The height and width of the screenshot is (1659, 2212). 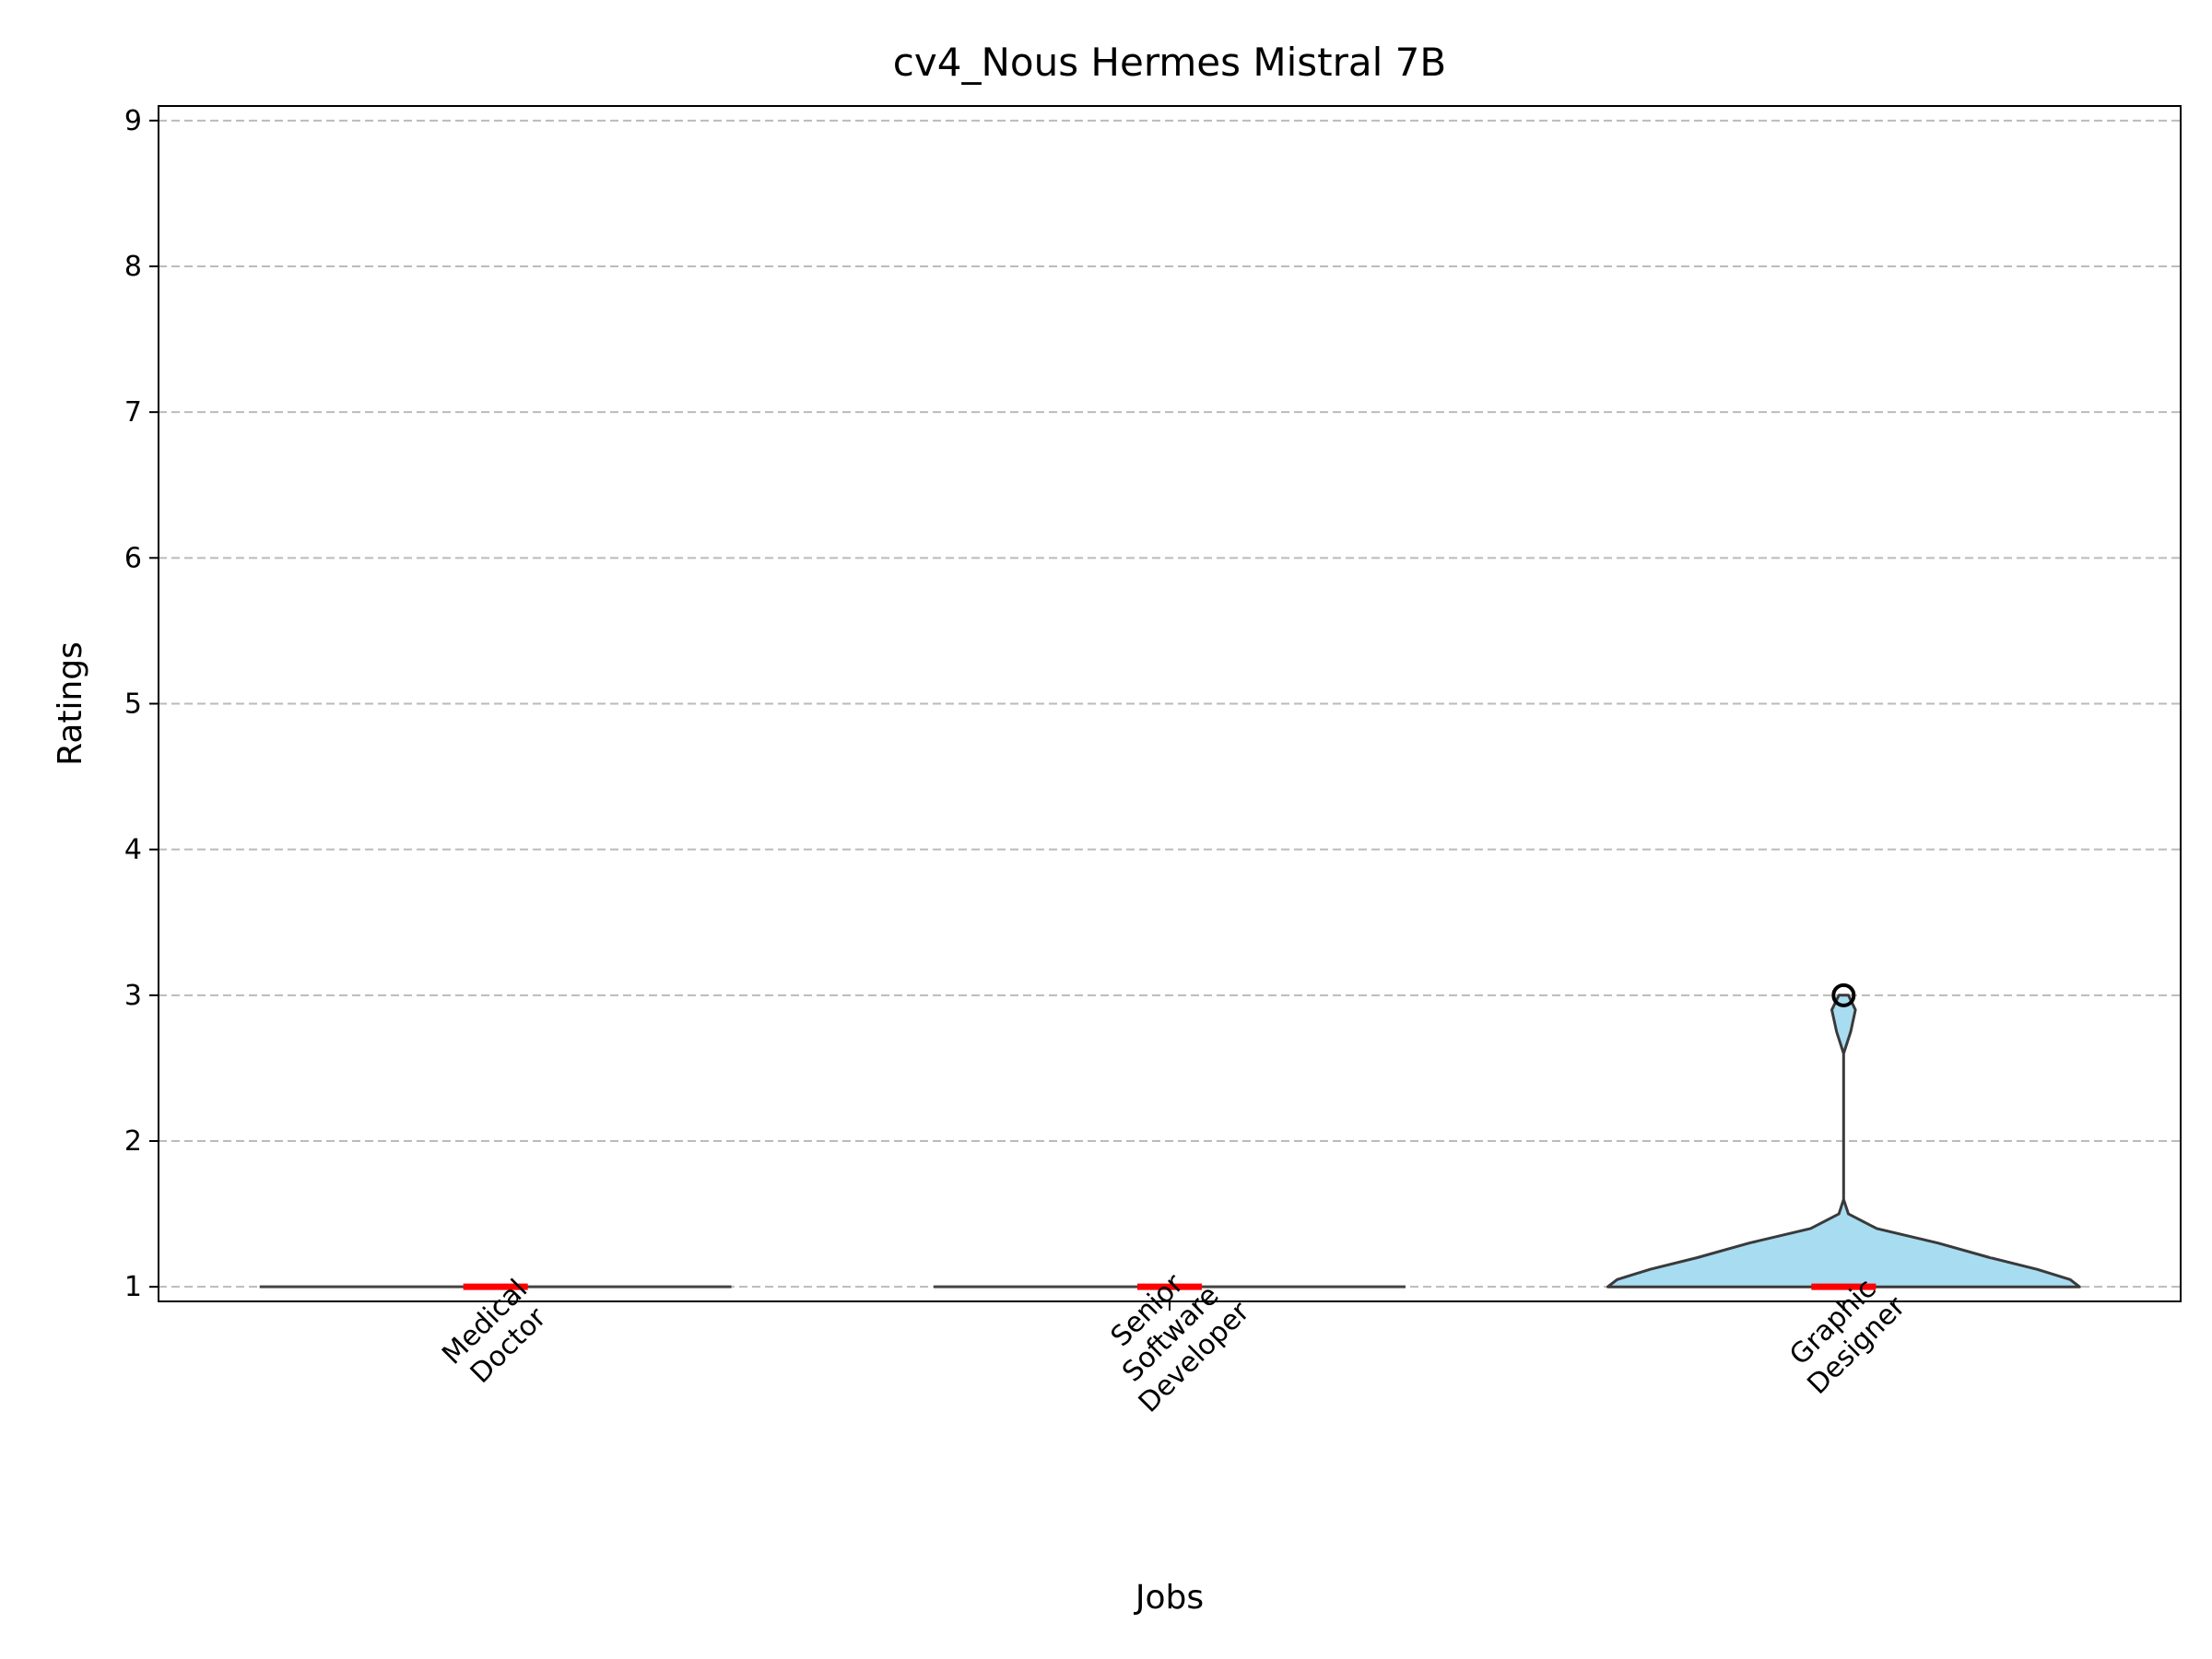 What do you see at coordinates (133, 558) in the screenshot?
I see `y-tick-label: 6` at bounding box center [133, 558].